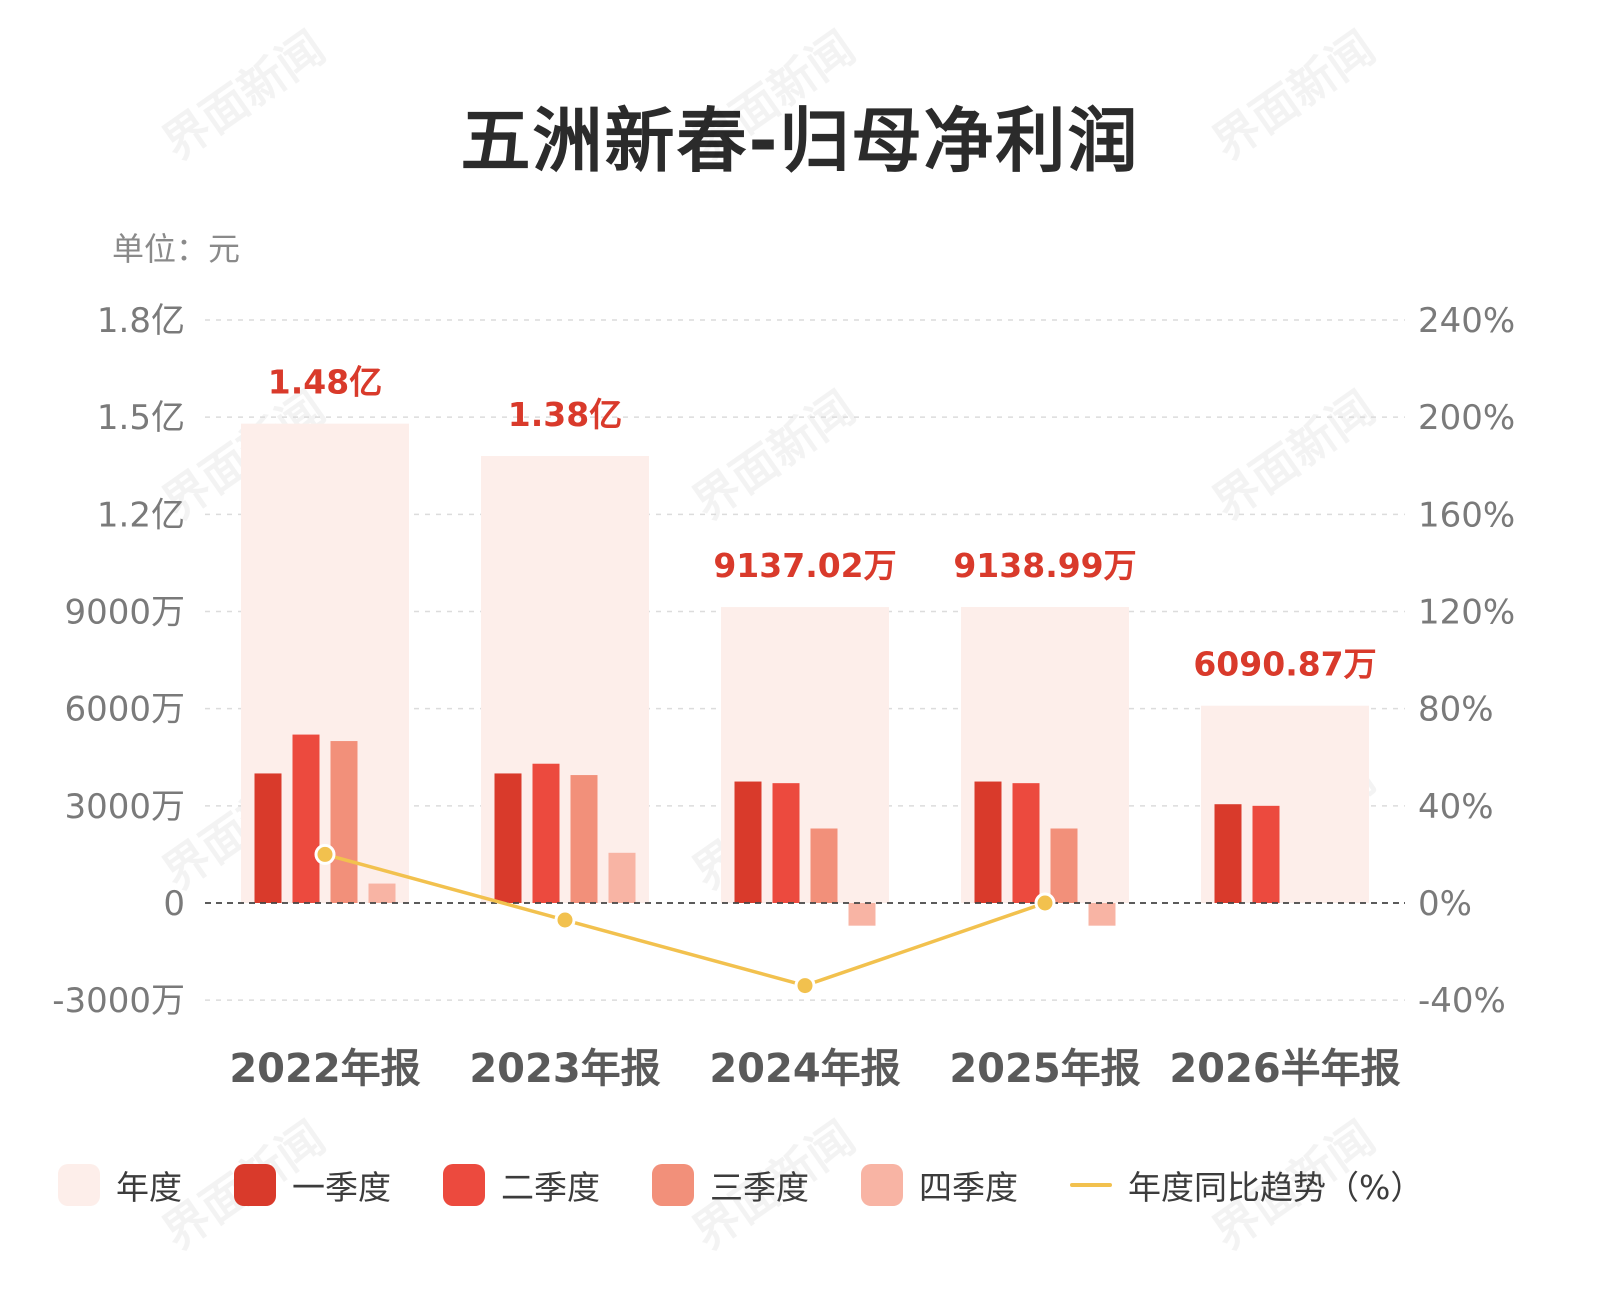  I want to click on annual-value-label: 6090.87万, so click(1284, 664).